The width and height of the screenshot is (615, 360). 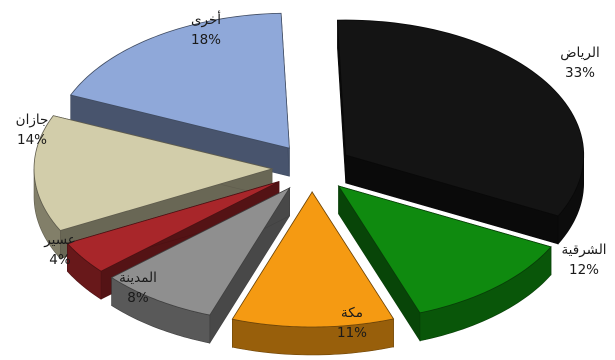 I want to click on slice-value-6: 14%, so click(x=32, y=140).